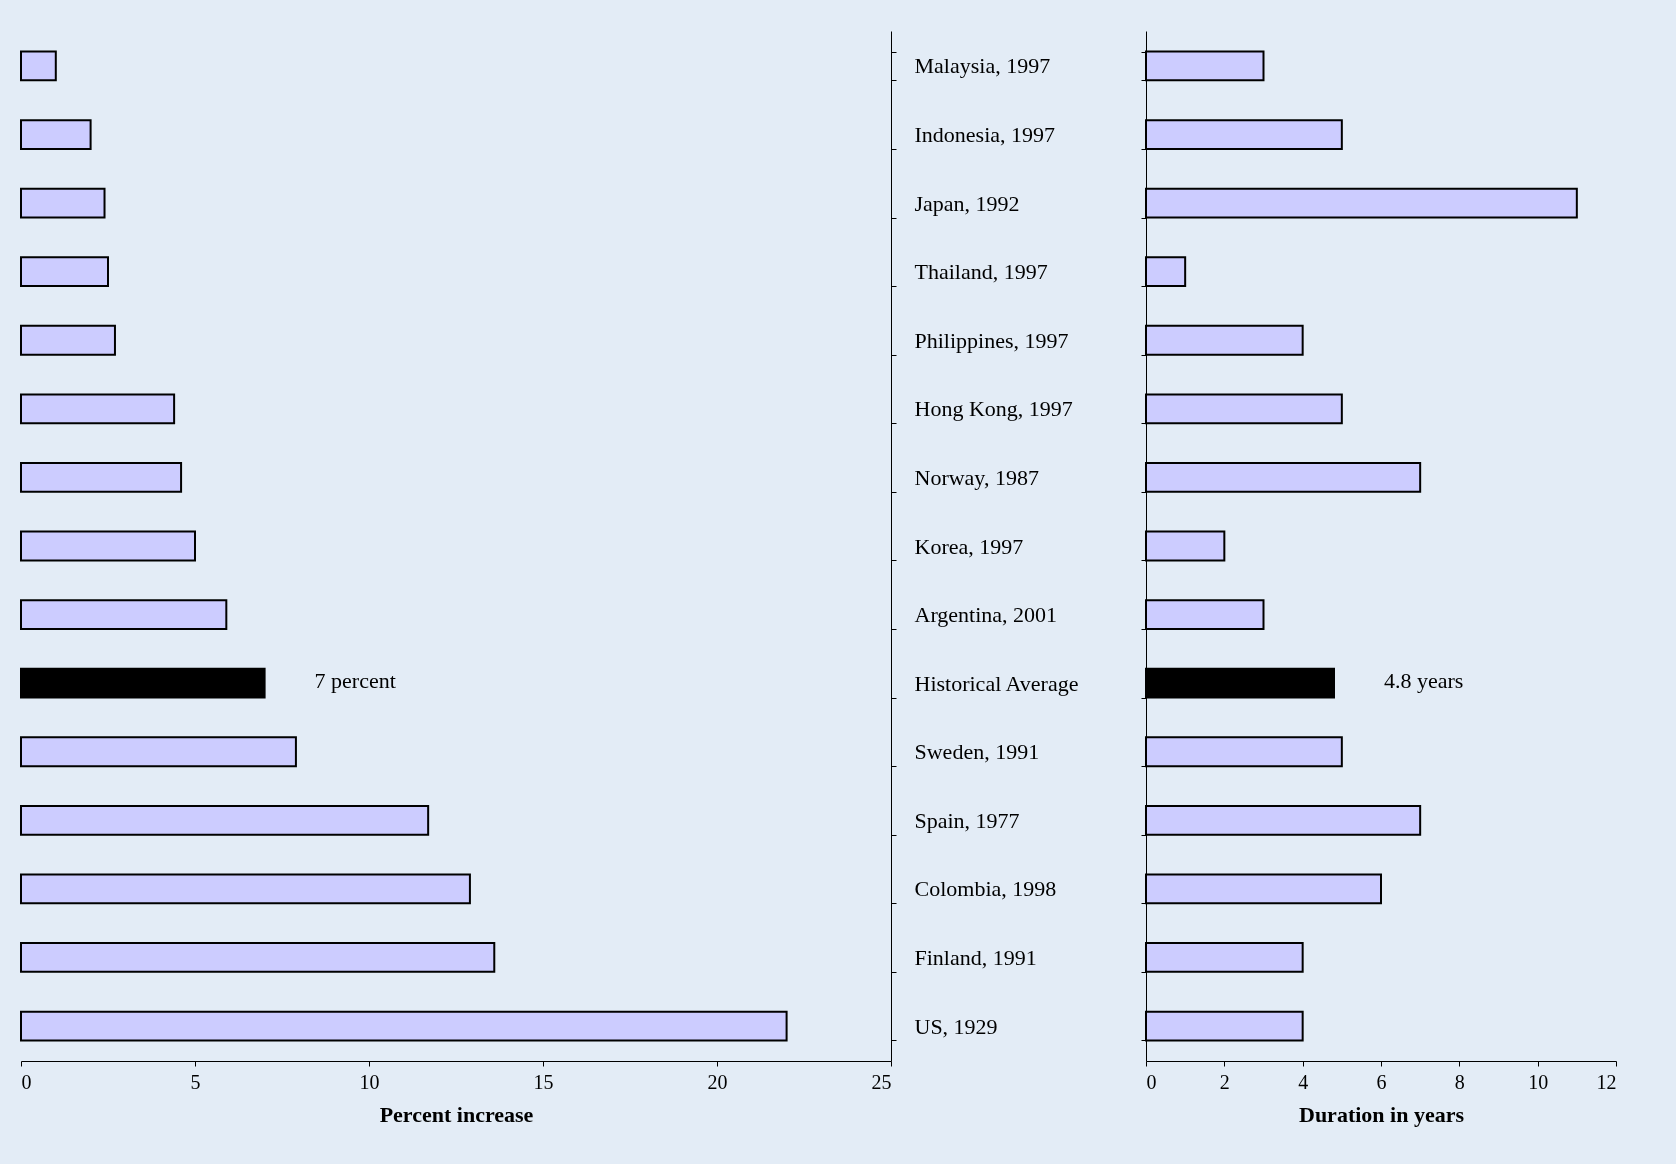 The height and width of the screenshot is (1164, 1676). I want to click on y-tick-label: Historical Average, so click(996, 683).